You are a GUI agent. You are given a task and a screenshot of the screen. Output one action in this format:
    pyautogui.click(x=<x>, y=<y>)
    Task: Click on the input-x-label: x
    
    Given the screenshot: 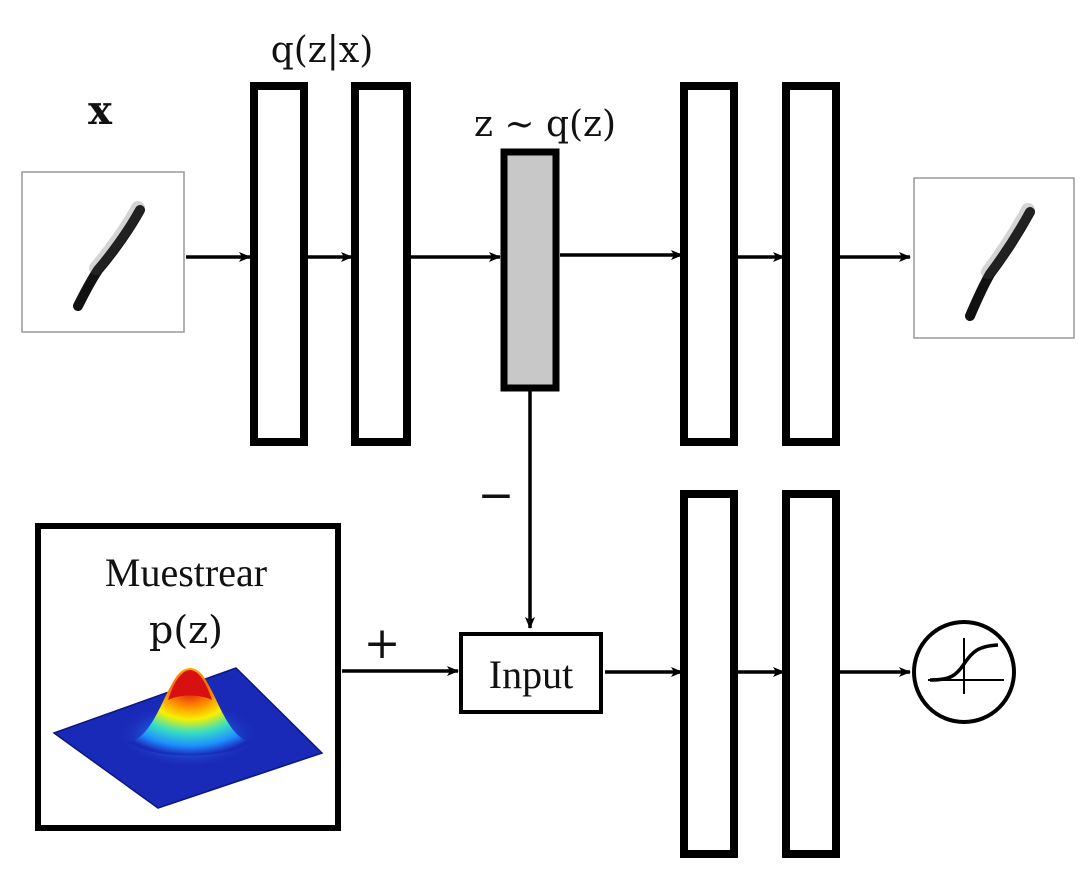 What is the action you would take?
    pyautogui.click(x=100, y=110)
    